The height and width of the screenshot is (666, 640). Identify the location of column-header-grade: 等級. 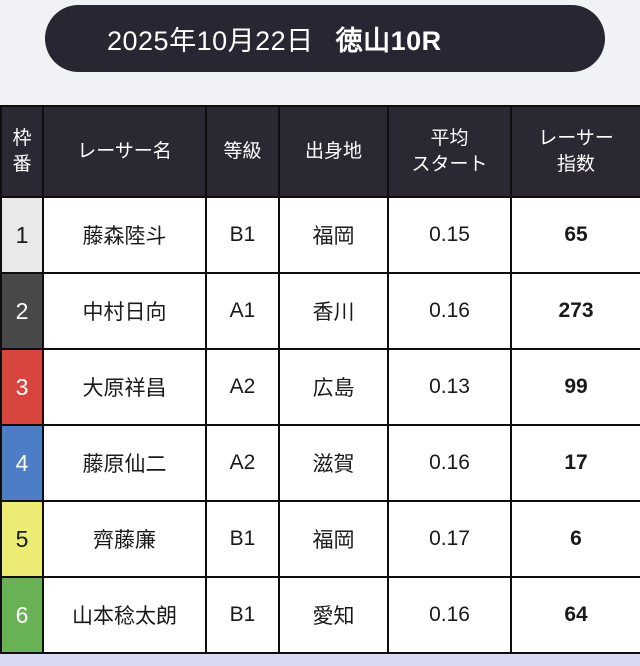
(242, 151).